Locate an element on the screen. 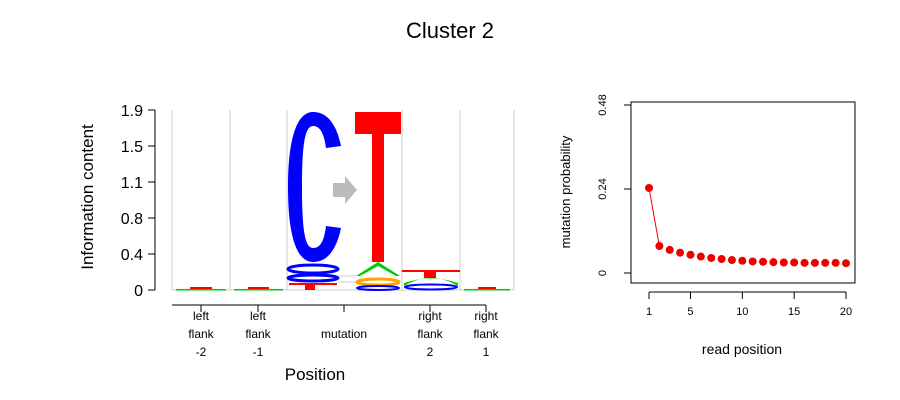  logo-x-tick-label: mutation is located at coordinates (344, 334).